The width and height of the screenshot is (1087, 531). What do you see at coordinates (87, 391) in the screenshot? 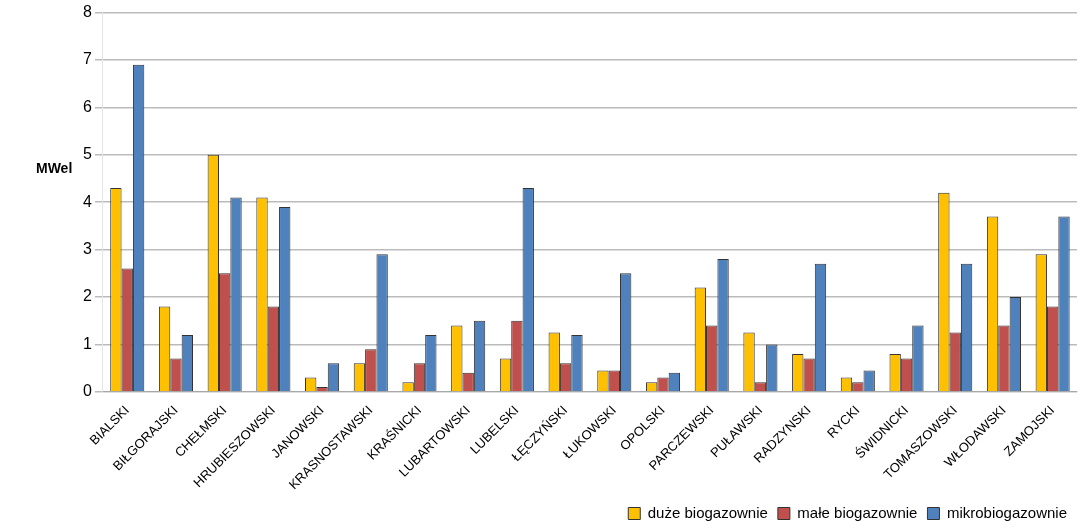
I see `y-tick-label: 0` at bounding box center [87, 391].